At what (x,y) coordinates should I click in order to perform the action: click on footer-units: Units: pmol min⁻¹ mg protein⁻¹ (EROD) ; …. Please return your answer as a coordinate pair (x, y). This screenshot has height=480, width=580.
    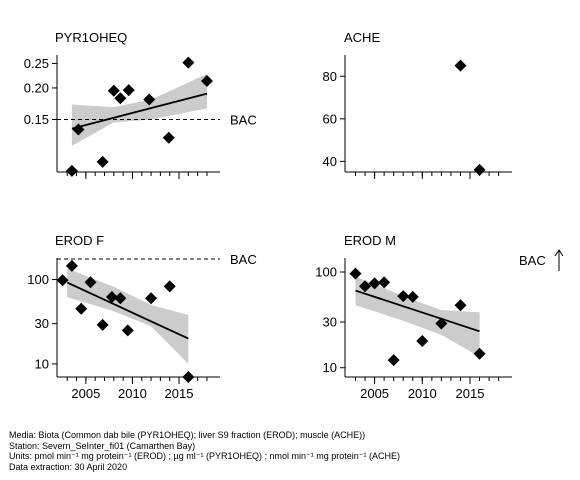
    Looking at the image, I should click on (205, 456).